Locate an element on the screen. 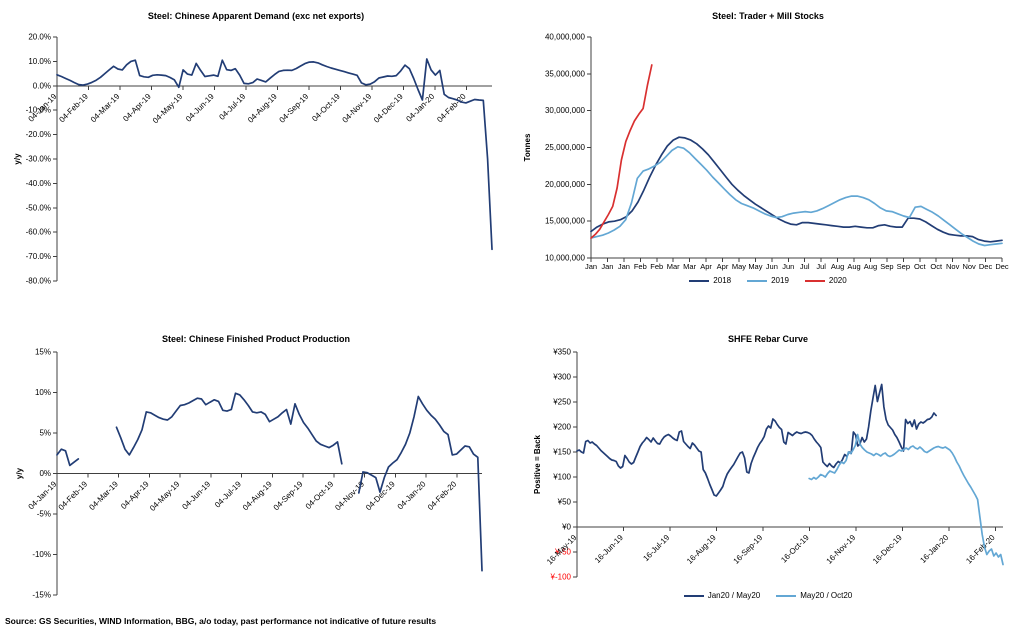  legend-label: 2019 is located at coordinates (780, 280).